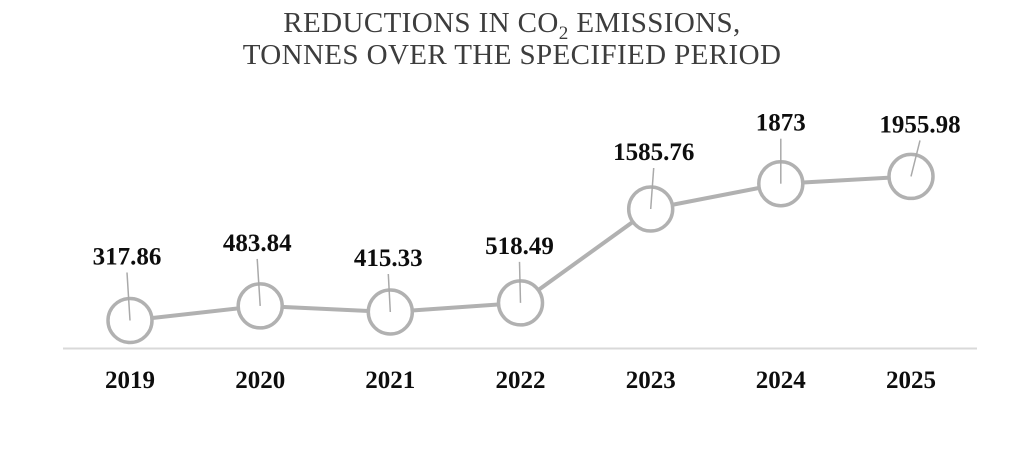  What do you see at coordinates (651, 380) in the screenshot?
I see `x-axis-tick-label: 2023` at bounding box center [651, 380].